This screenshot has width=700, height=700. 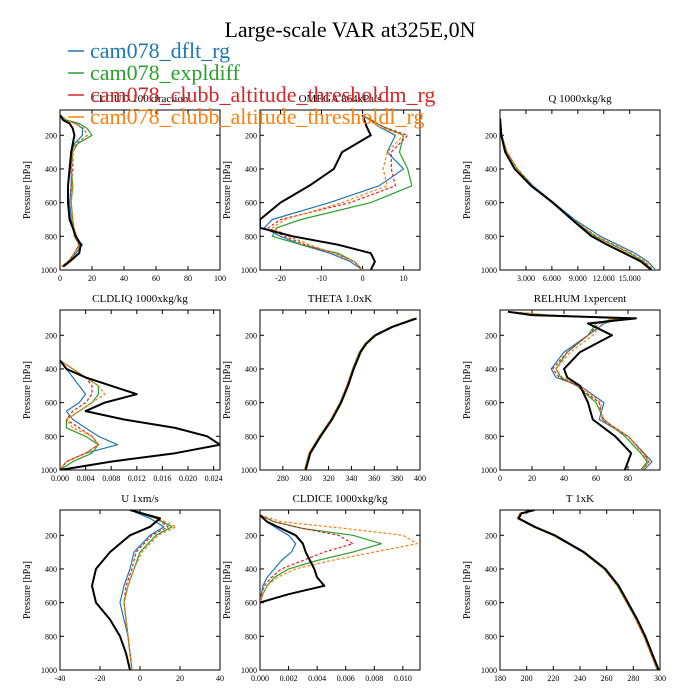 What do you see at coordinates (165, 72) in the screenshot?
I see `legend-entry-label: cam078_expldiff` at bounding box center [165, 72].